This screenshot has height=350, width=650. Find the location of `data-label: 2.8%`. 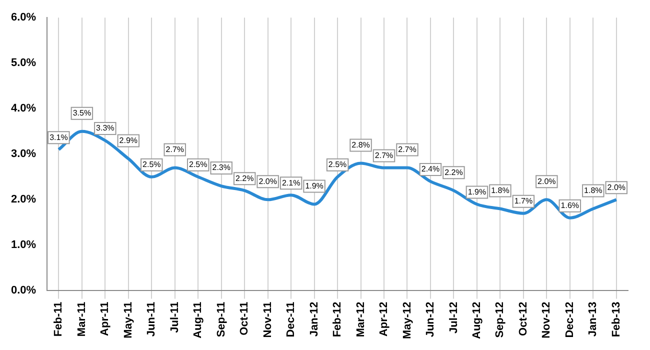

data-label: 2.8% is located at coordinates (361, 145).